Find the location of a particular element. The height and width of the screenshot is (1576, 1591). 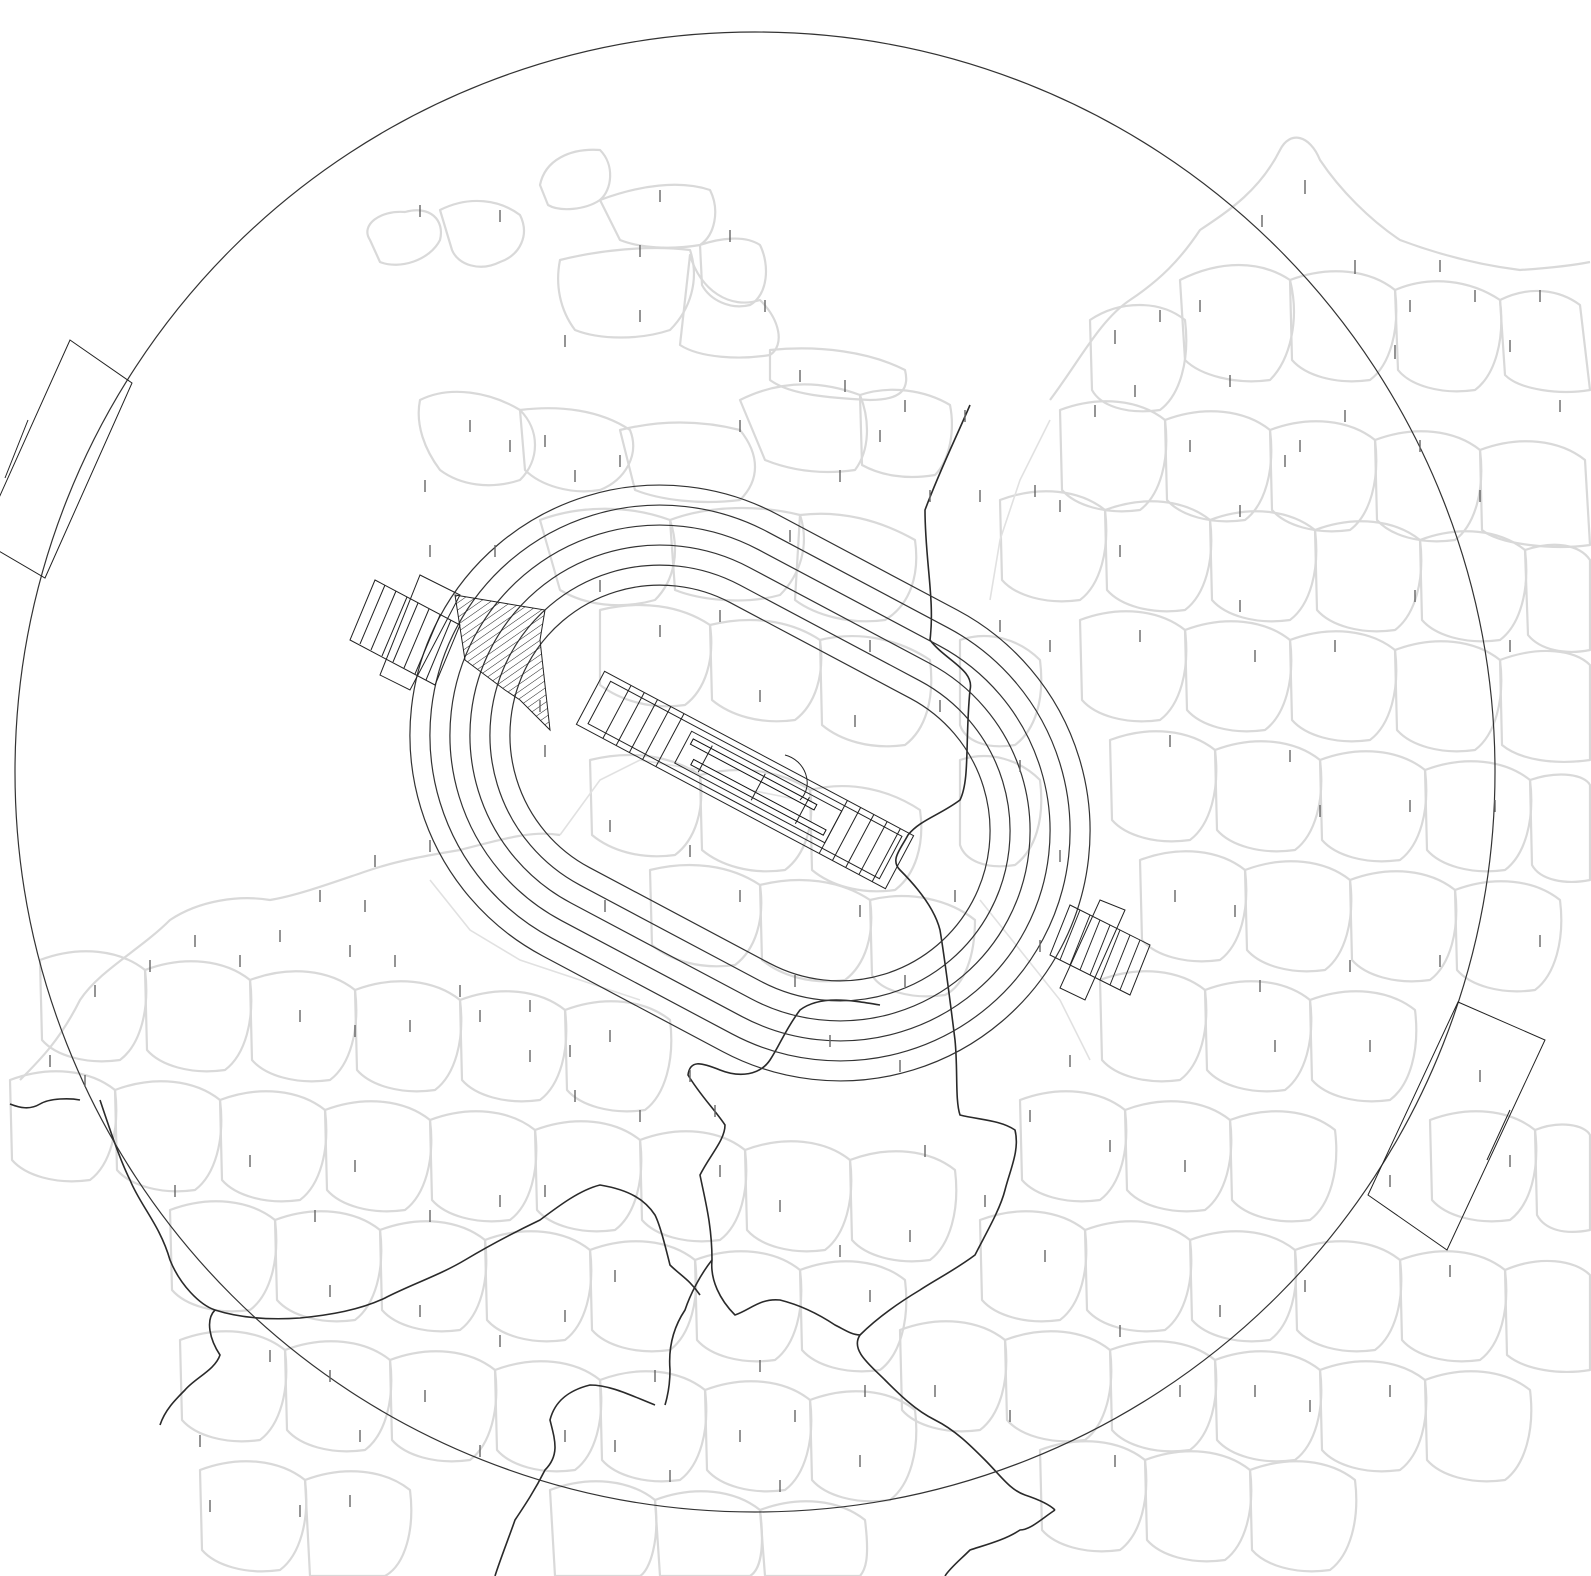

approach-corridor-northwest is located at coordinates (450, 653).